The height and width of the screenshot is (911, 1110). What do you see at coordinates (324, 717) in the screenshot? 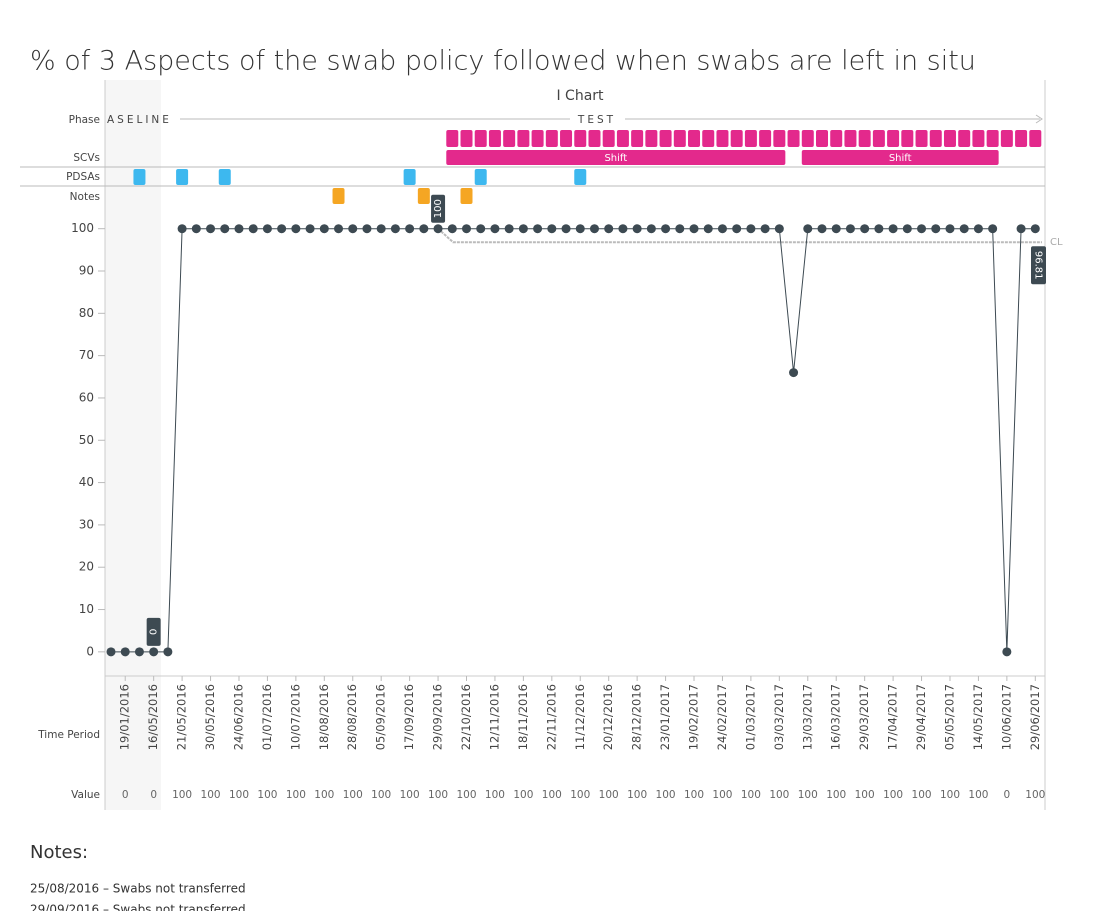
I see `x-tick-label: 18/08/2016` at bounding box center [324, 717].